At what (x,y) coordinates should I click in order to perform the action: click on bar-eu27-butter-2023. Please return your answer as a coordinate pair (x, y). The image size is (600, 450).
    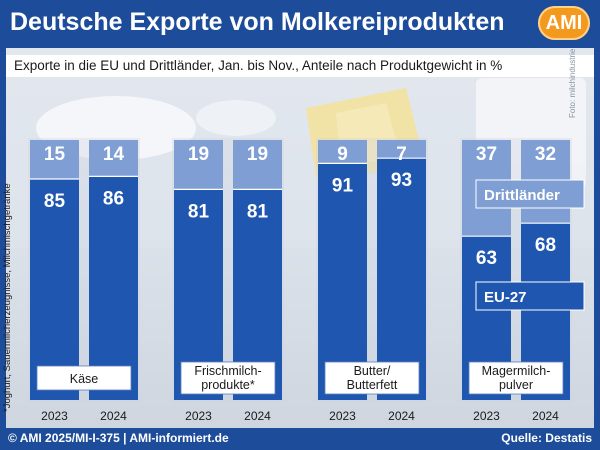
    Looking at the image, I should click on (342, 281).